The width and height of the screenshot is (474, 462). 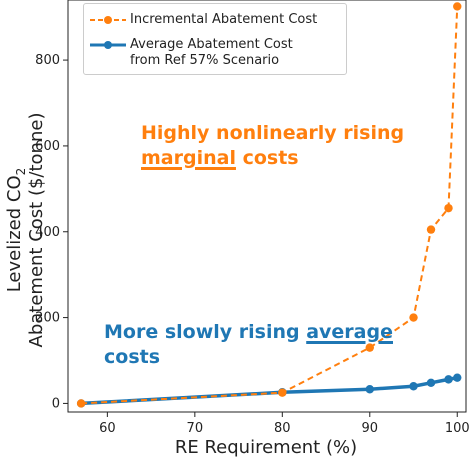 What do you see at coordinates (273, 133) in the screenshot?
I see `annotation-marginal-line1: Highly nonlinearly rising` at bounding box center [273, 133].